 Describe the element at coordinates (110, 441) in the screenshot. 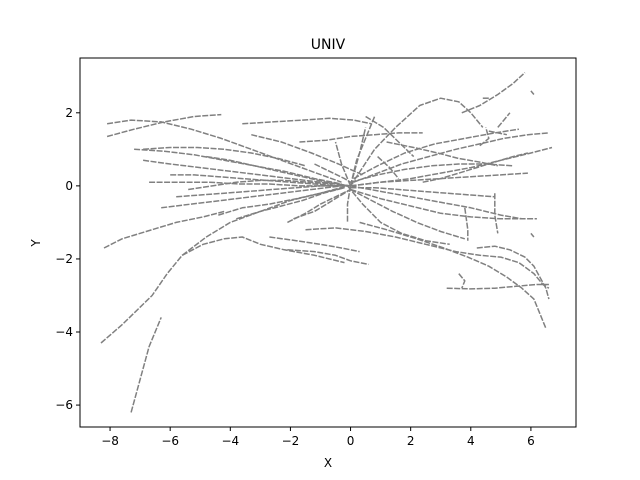

I see `x-tick-label: −8` at that location.